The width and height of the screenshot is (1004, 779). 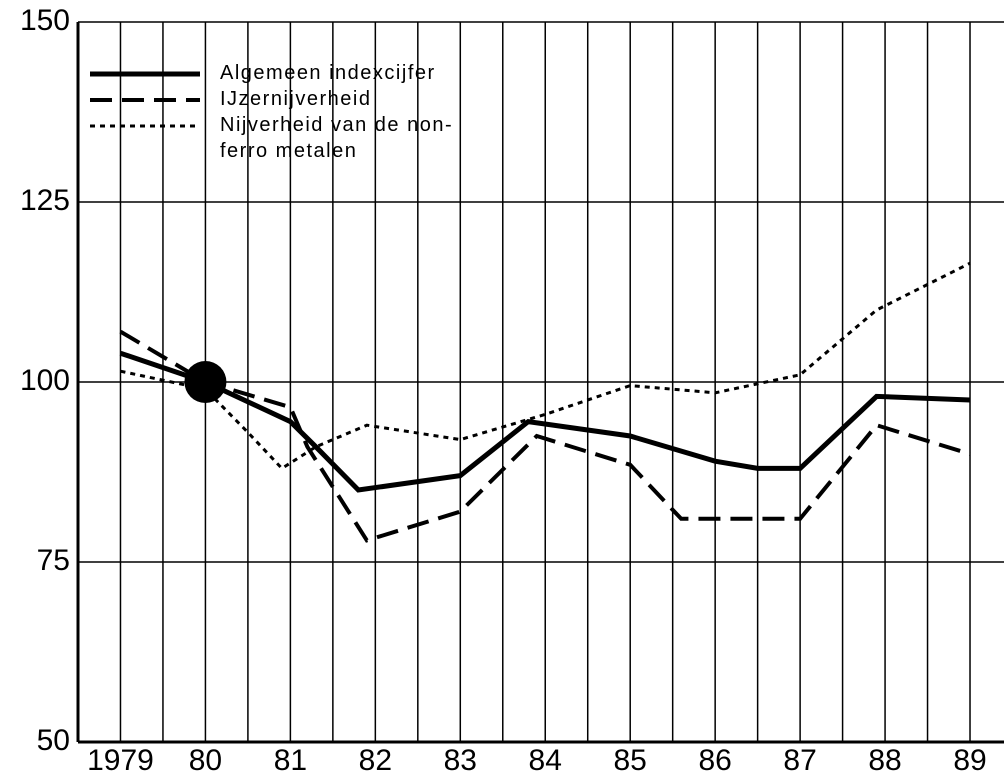 I want to click on x-tick-label: 83, so click(x=460, y=760).